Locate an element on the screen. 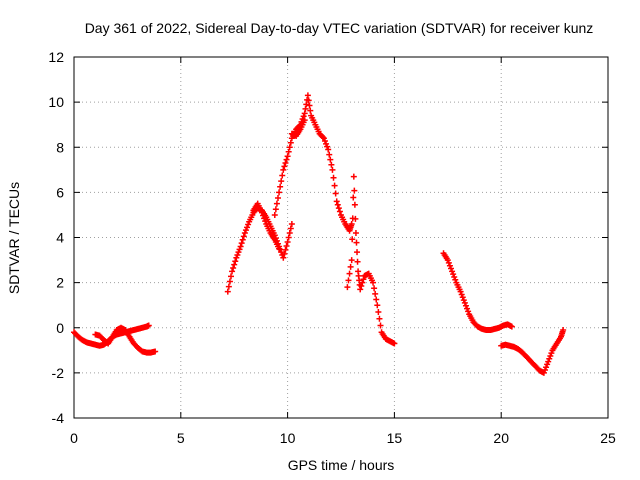 Image resolution: width=640 pixels, height=480 pixels. x-axis-label: GPS time / hours is located at coordinates (341, 465).